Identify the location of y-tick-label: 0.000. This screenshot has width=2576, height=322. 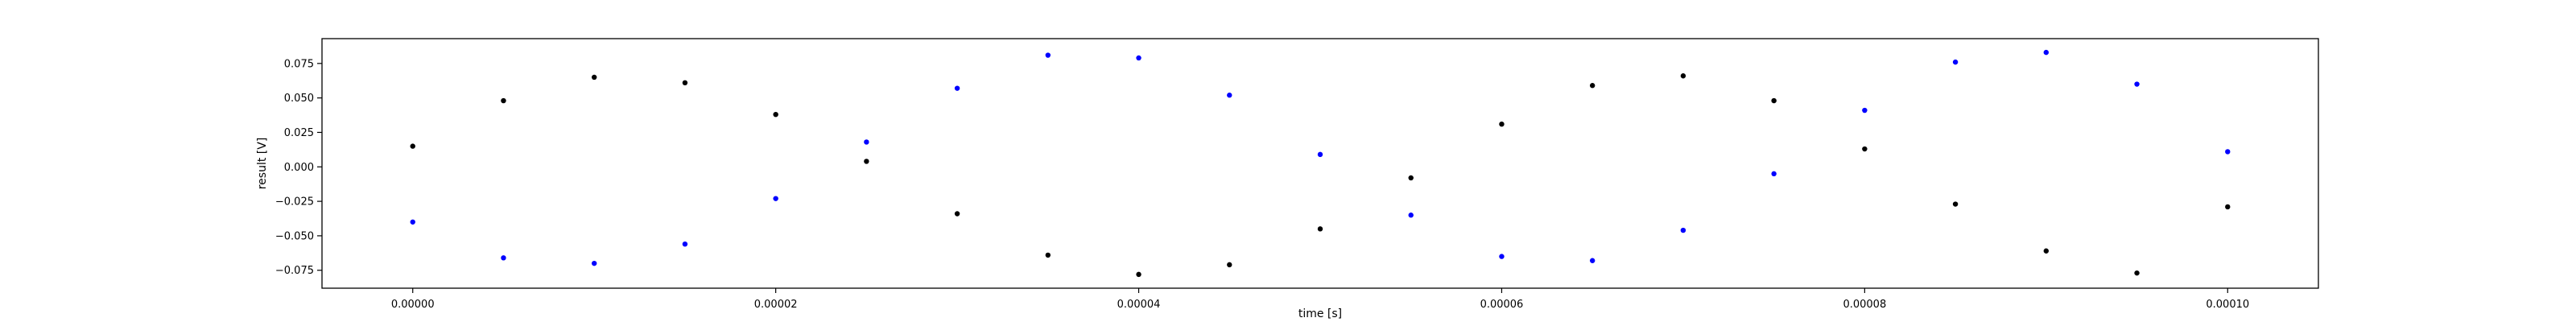
(299, 168).